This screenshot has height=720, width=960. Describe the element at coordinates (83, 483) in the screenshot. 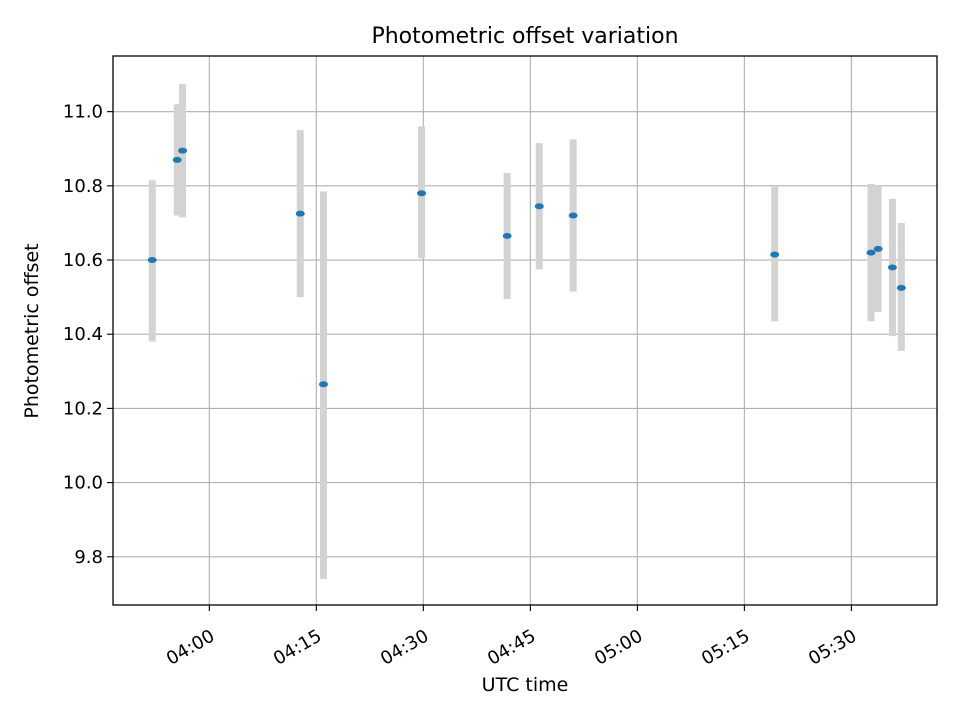

I see `y-tick-label: 10.0` at that location.